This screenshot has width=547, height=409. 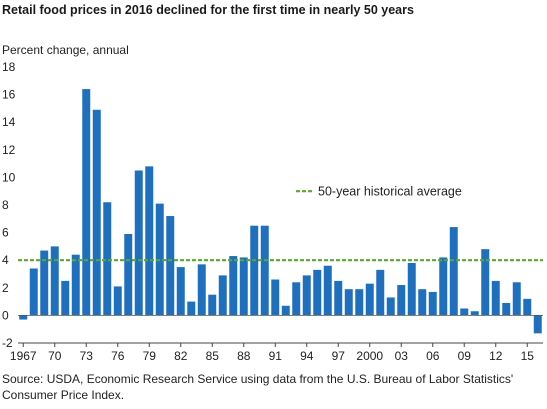 I want to click on x-tick-label: 88, so click(x=244, y=356).